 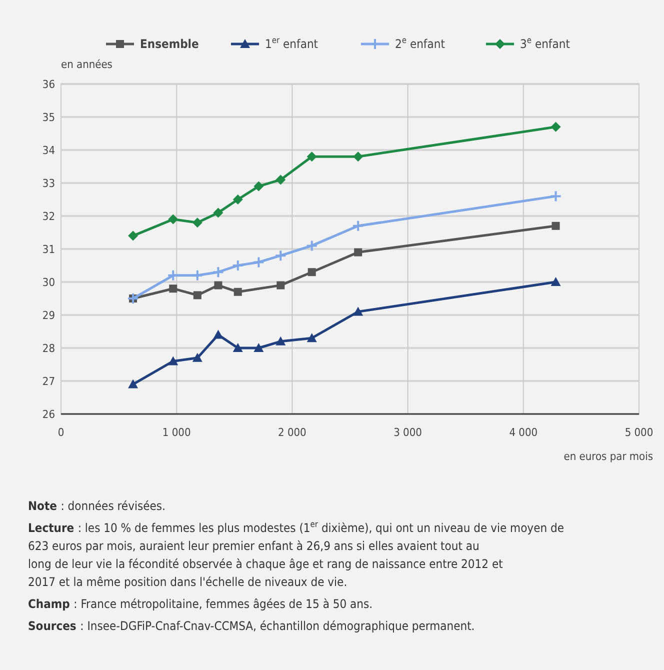 What do you see at coordinates (200, 604) in the screenshot?
I see `text: Champ : France métropolitaine, femmes âgées de 15 à 50 ans.` at bounding box center [200, 604].